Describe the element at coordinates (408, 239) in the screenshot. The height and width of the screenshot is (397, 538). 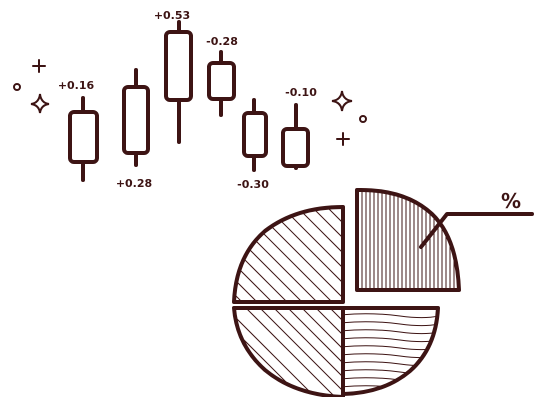
I see `pie-slice-top-right` at that location.